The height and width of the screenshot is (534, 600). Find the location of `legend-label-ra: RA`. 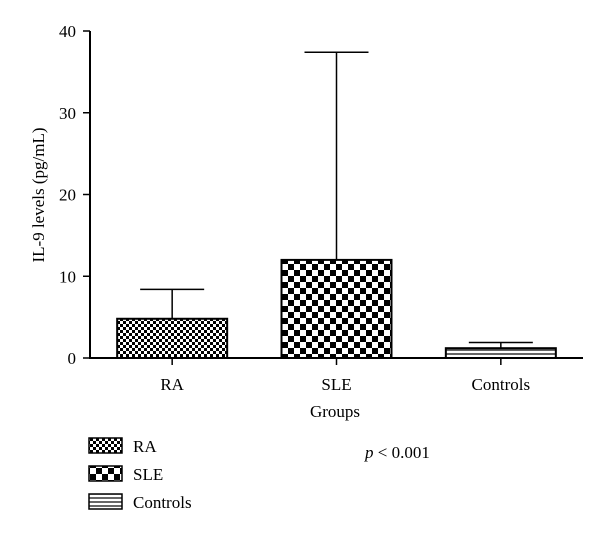

legend-label-ra: RA is located at coordinates (145, 446).